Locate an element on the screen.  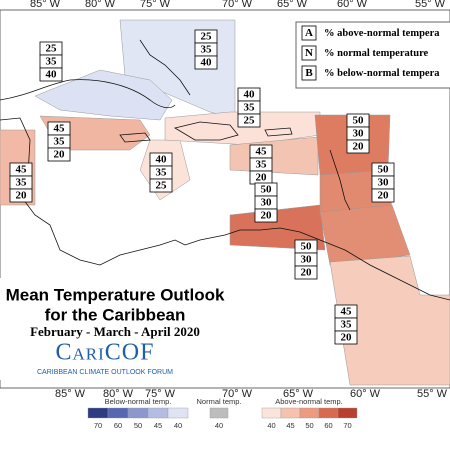
legend-key: A is located at coordinates (309, 33).